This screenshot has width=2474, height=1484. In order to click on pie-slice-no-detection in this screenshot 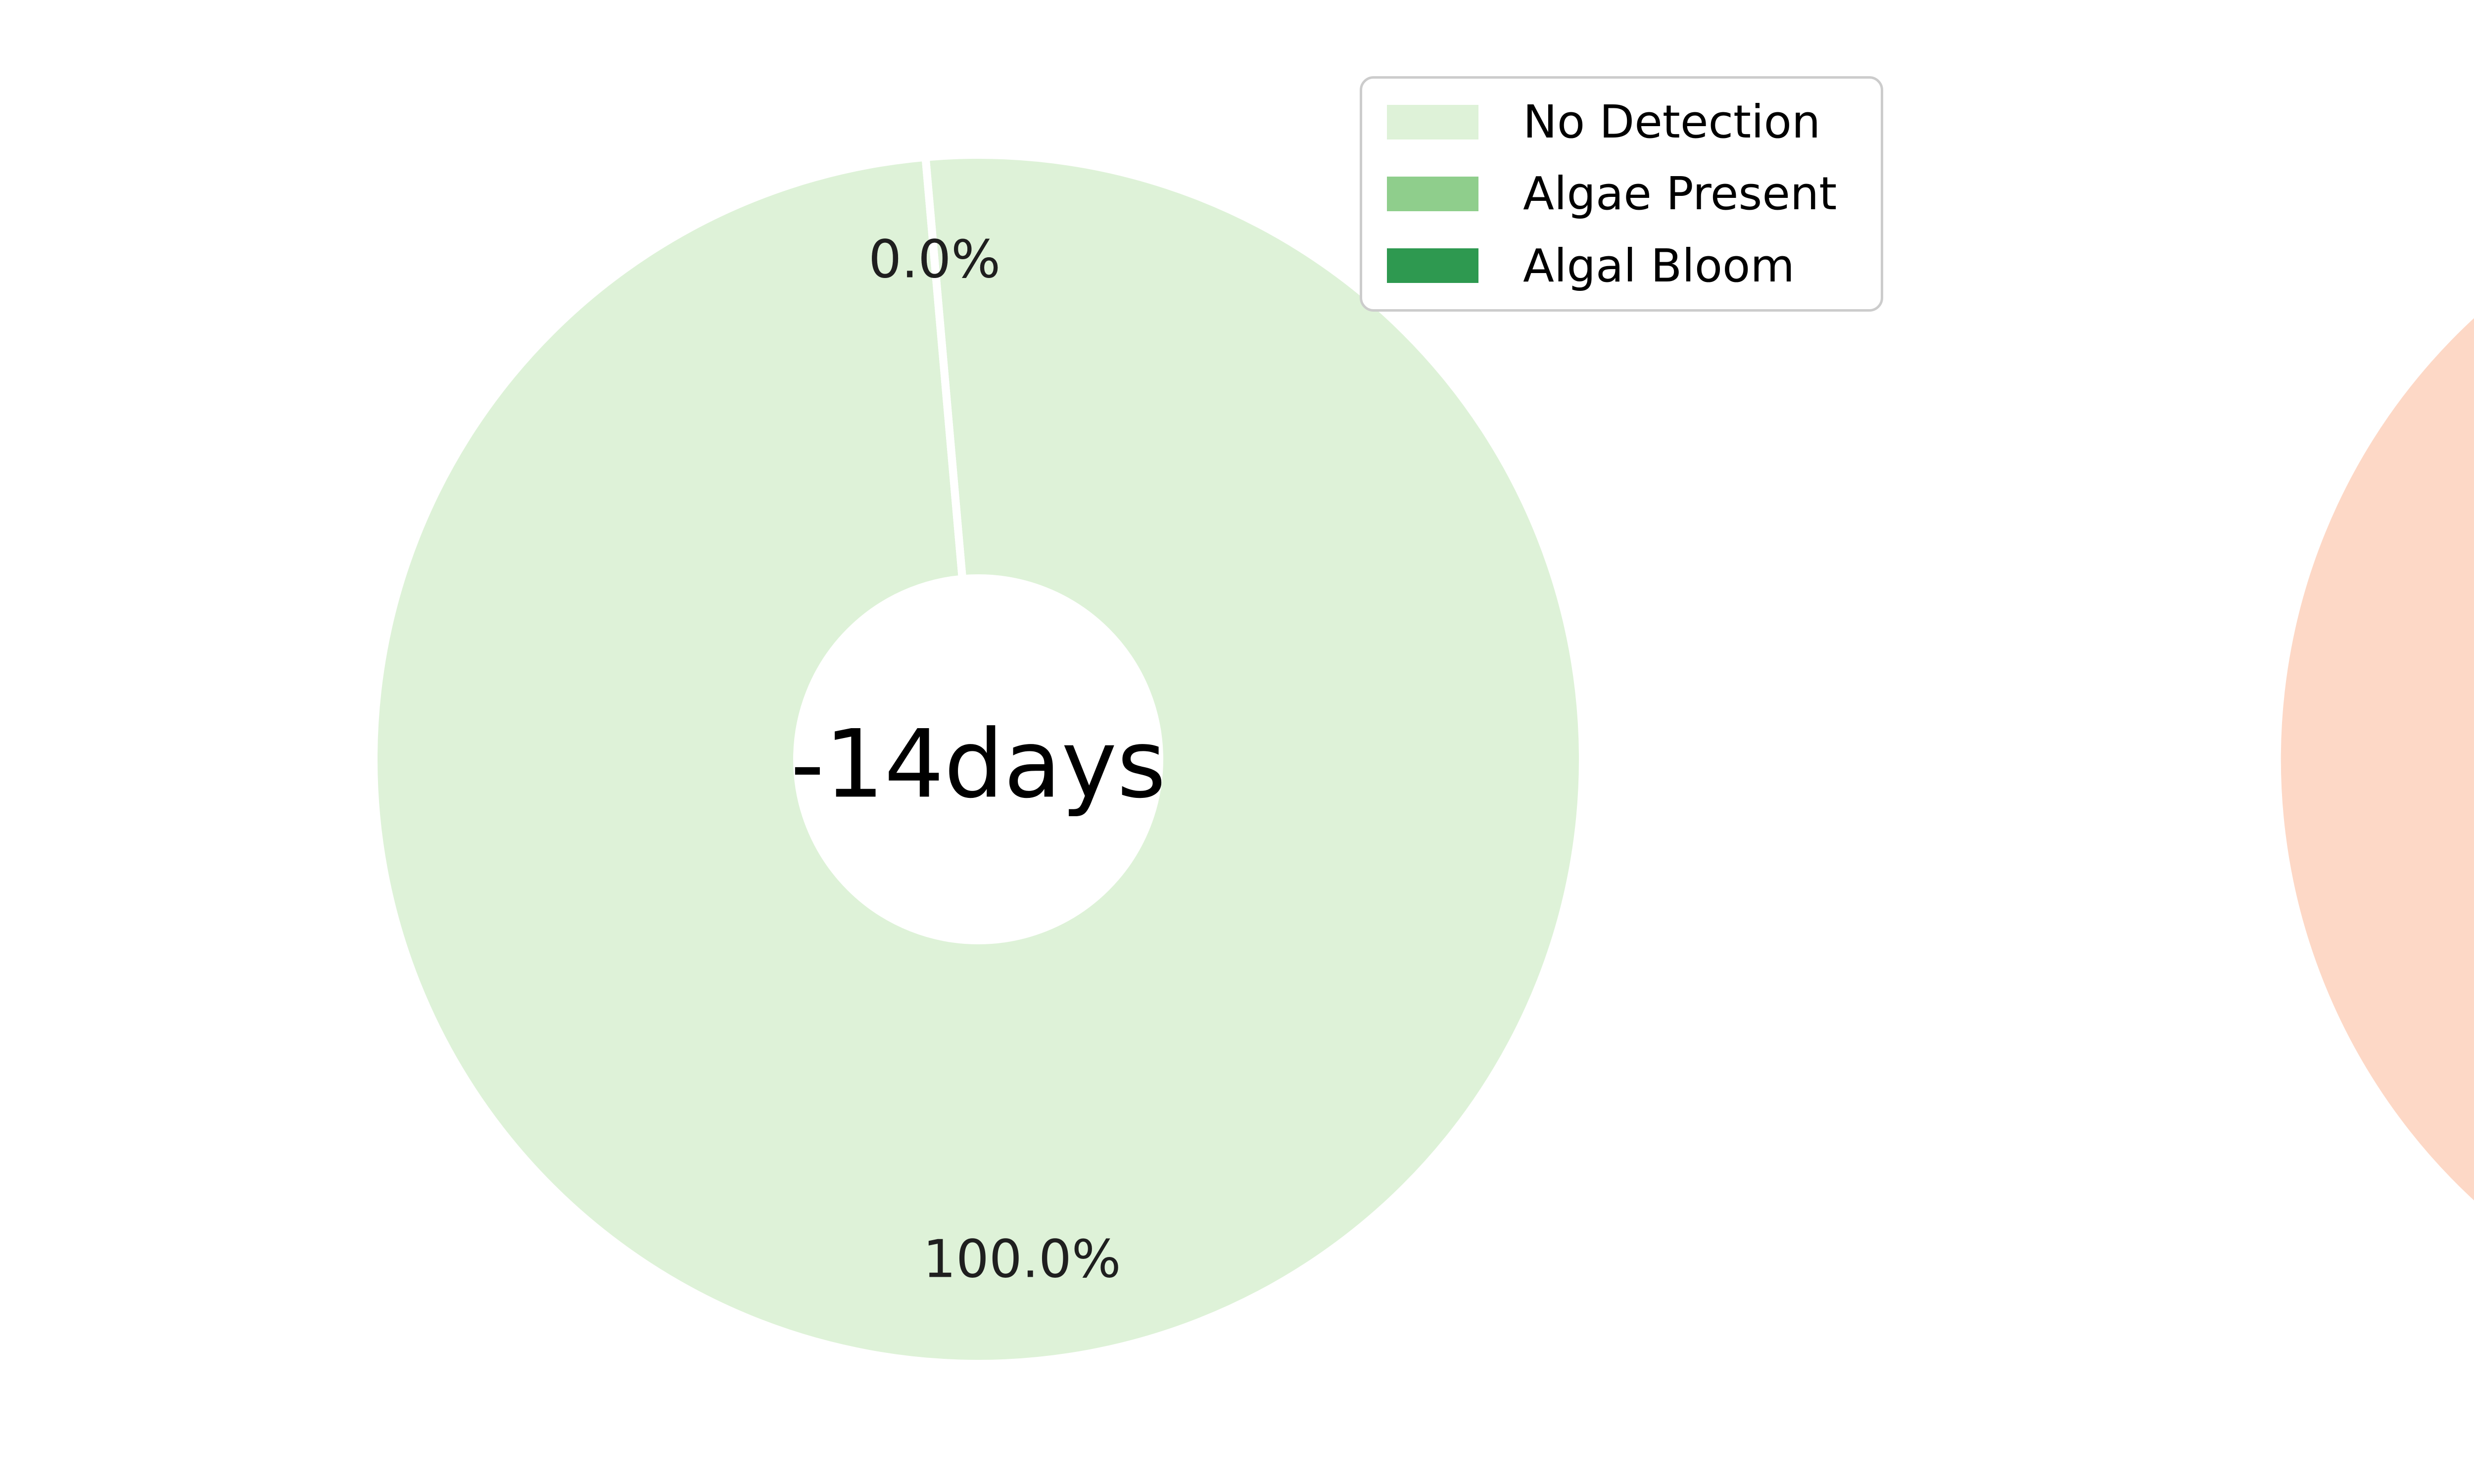, I will do `click(2373, 759)`.